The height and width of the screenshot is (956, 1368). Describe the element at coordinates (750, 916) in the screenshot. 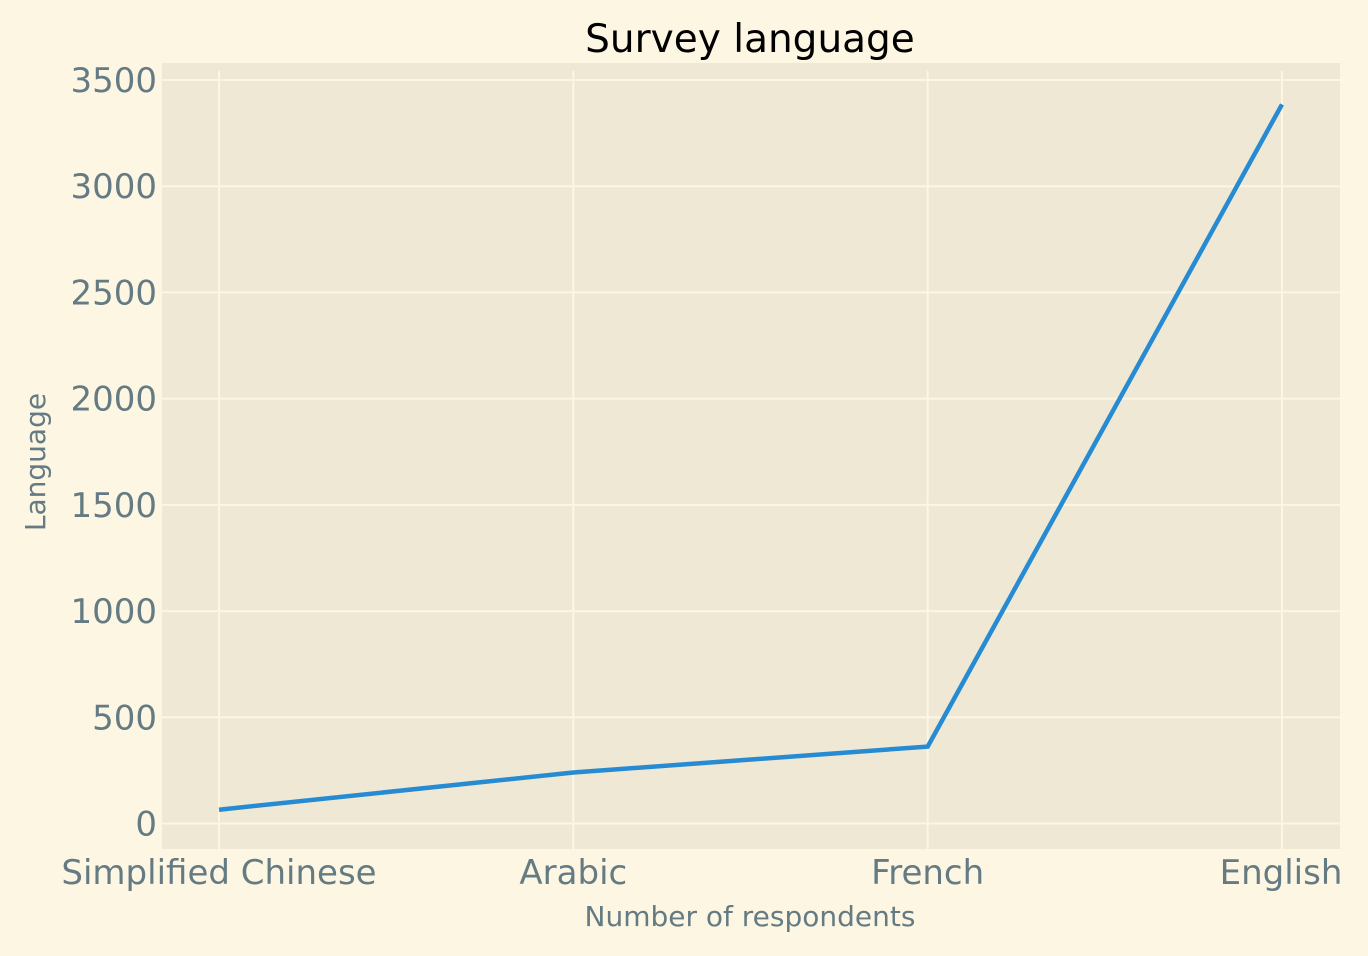

I see `x-axis-label: Number of respondents` at that location.